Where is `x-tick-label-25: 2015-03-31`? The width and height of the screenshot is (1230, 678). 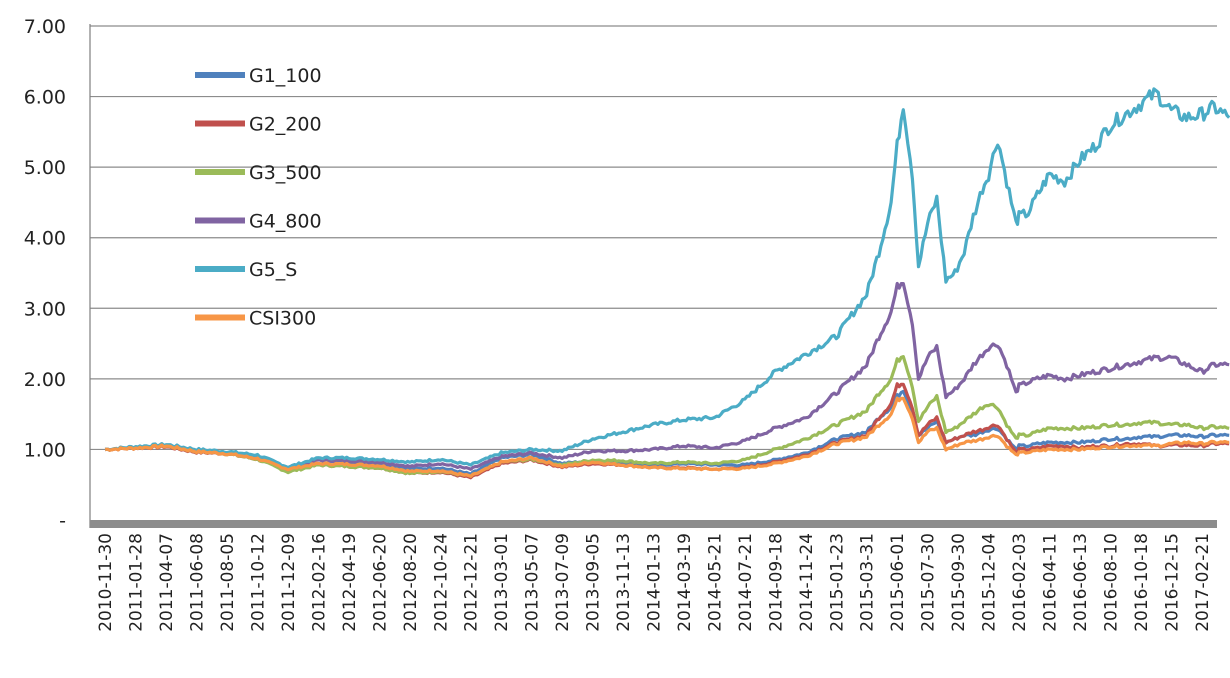 x-tick-label-25: 2015-03-31 is located at coordinates (868, 582).